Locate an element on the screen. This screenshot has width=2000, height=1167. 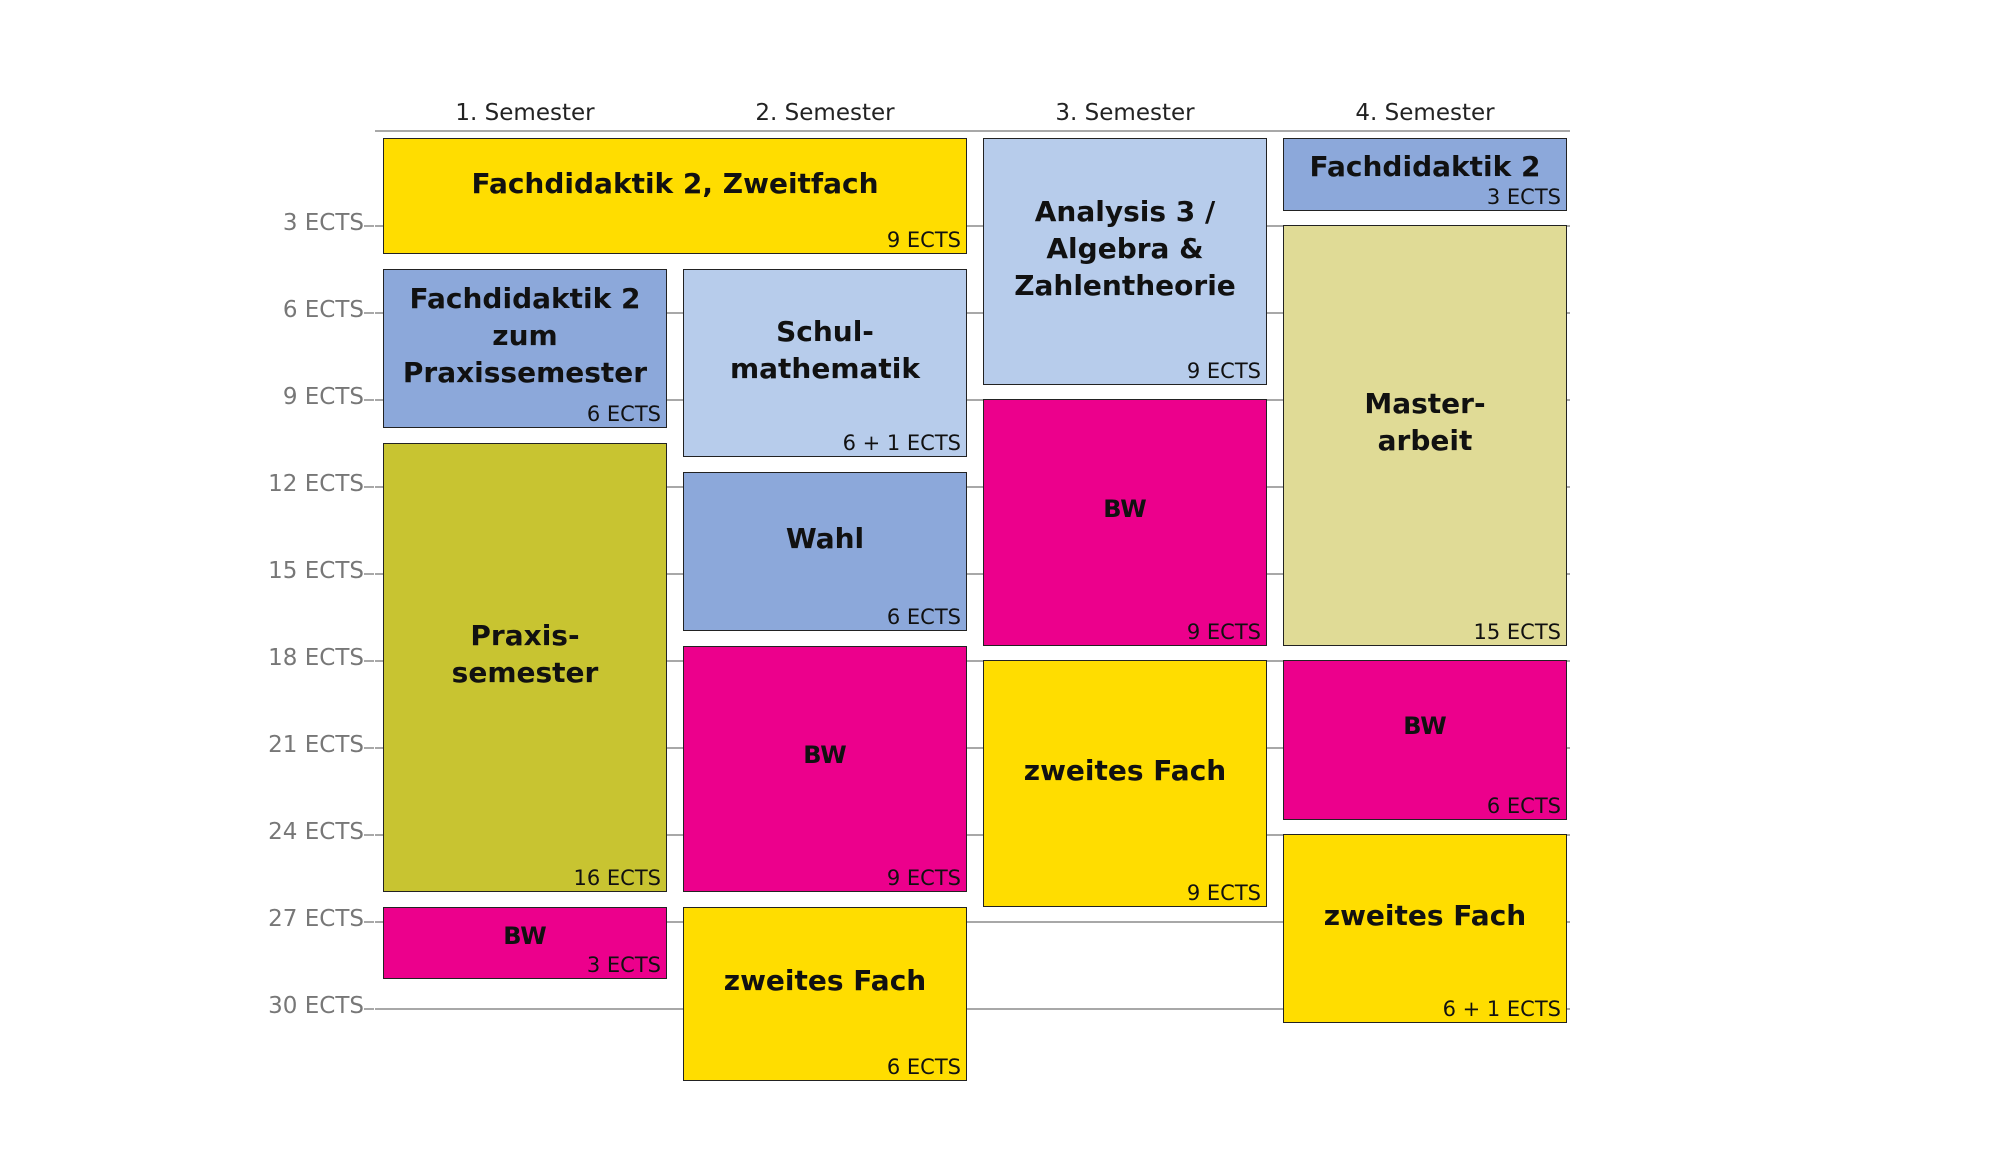
module-ects: 16 ECTS is located at coordinates (617, 878).